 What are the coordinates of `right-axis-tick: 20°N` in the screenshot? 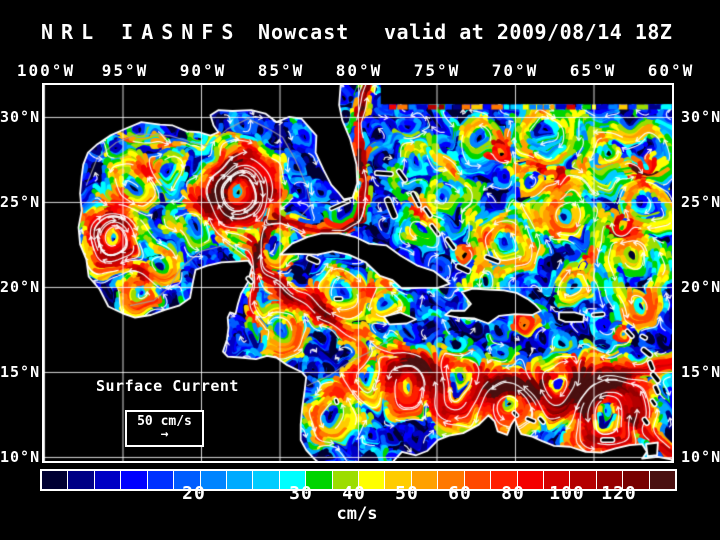 It's located at (700, 287).